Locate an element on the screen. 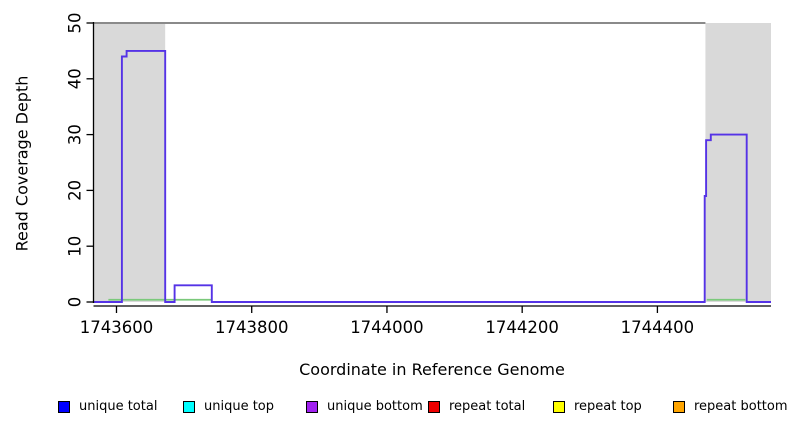  unique-bottom-swatch-icon is located at coordinates (312, 406).